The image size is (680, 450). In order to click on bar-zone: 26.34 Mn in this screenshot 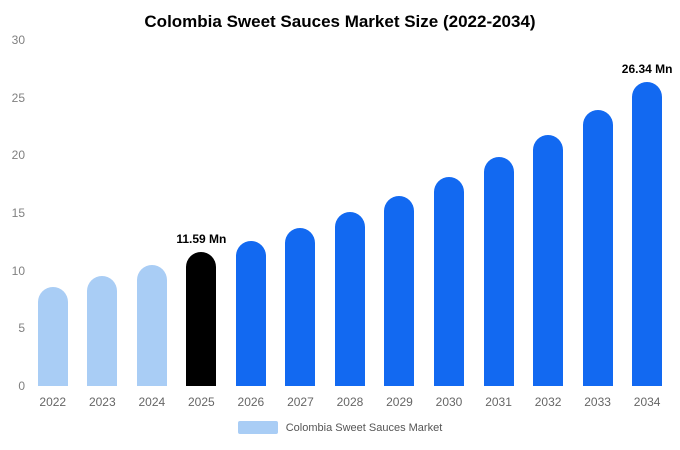, I will do `click(647, 213)`.